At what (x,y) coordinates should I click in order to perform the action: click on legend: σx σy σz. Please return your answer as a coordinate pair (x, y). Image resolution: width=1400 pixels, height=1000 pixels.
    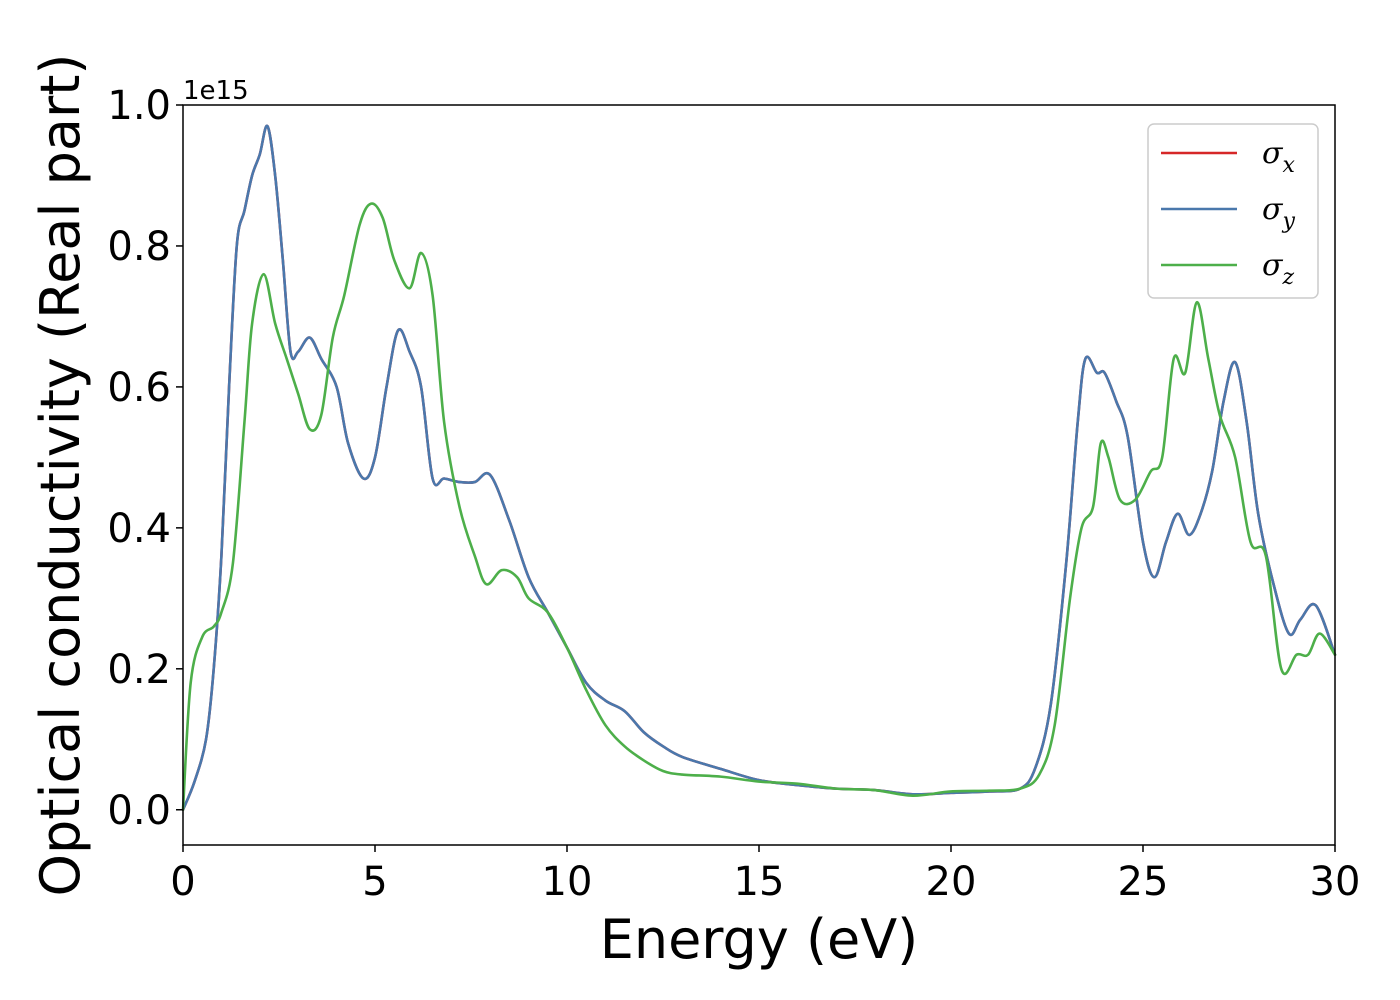
    Looking at the image, I should click on (1233, 211).